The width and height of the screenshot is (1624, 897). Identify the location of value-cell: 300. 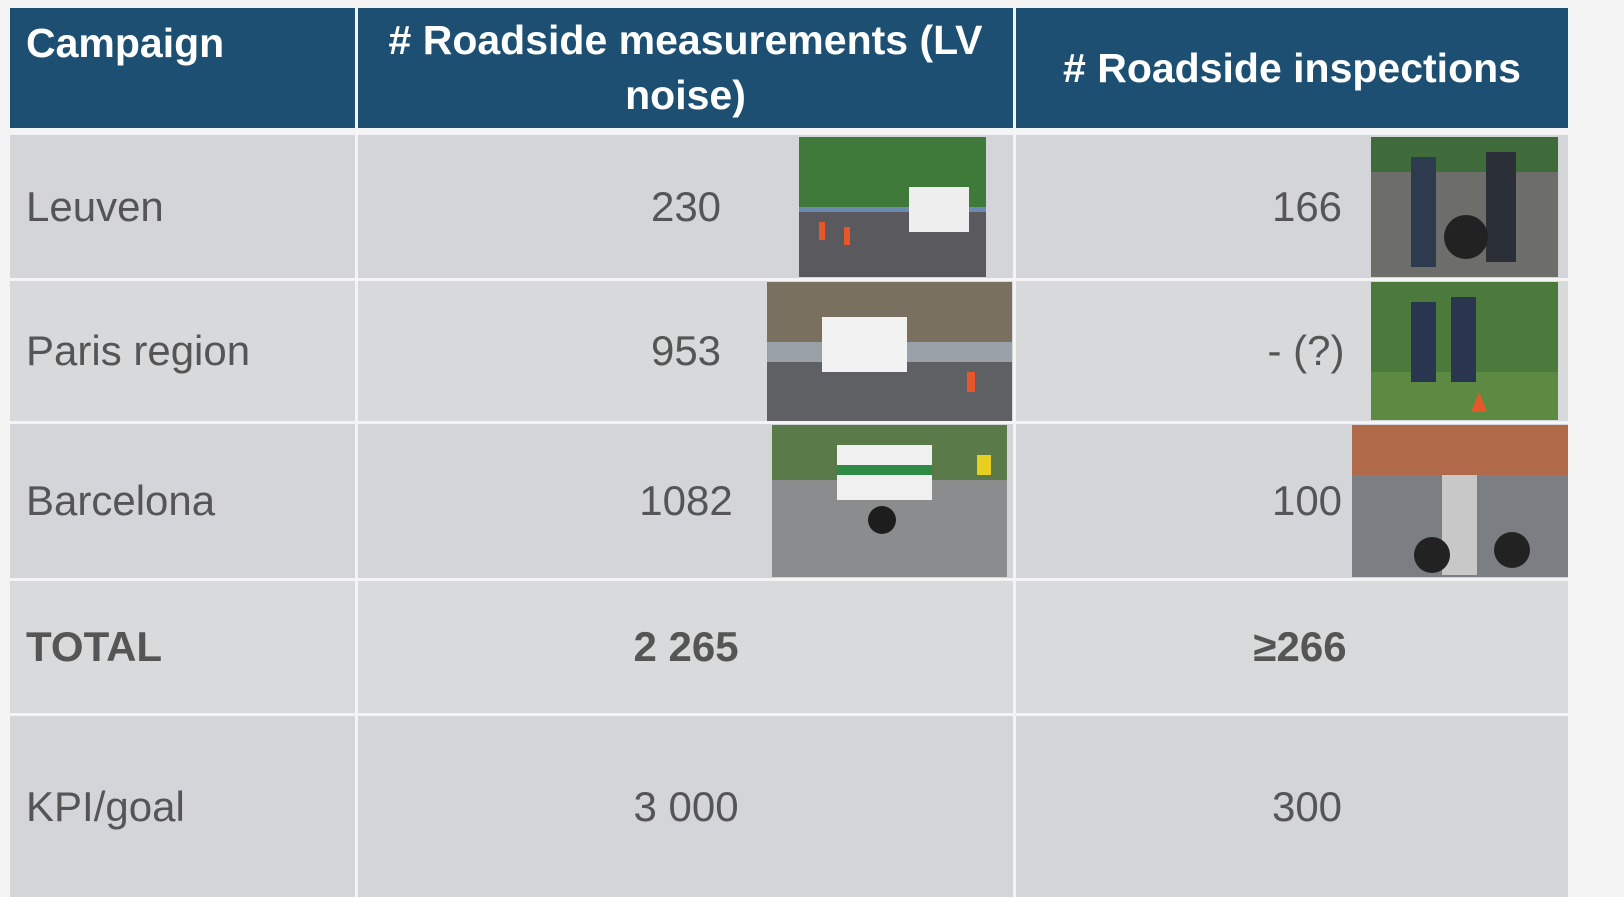
(1292, 806).